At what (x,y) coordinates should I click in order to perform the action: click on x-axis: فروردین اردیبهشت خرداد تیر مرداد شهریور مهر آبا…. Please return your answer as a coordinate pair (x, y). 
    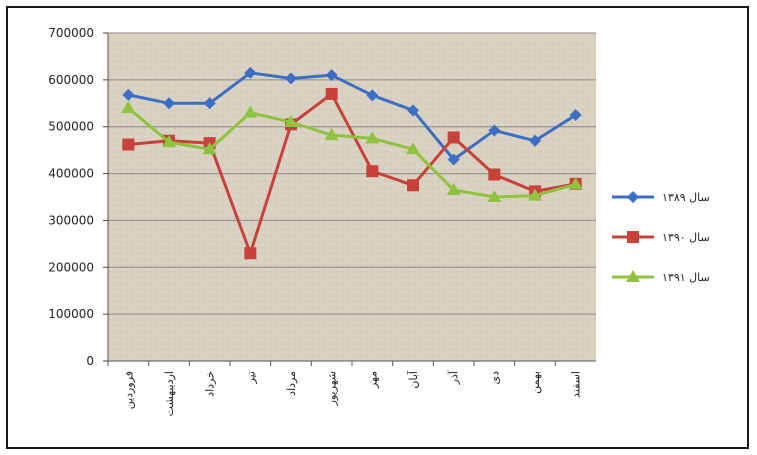
    Looking at the image, I should click on (351, 388).